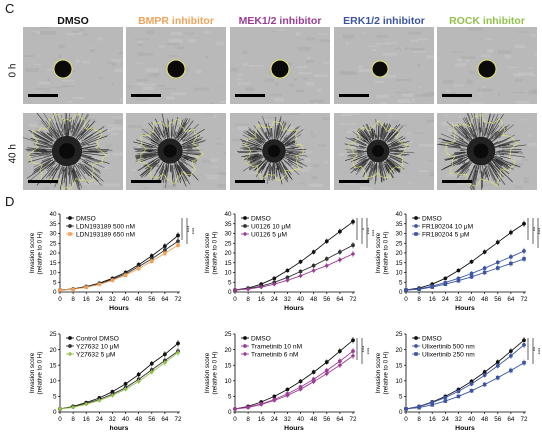 The height and width of the screenshot is (443, 542). Describe the element at coordinates (276, 346) in the screenshot. I see `legend-label: Trametinib 10 nM` at that location.